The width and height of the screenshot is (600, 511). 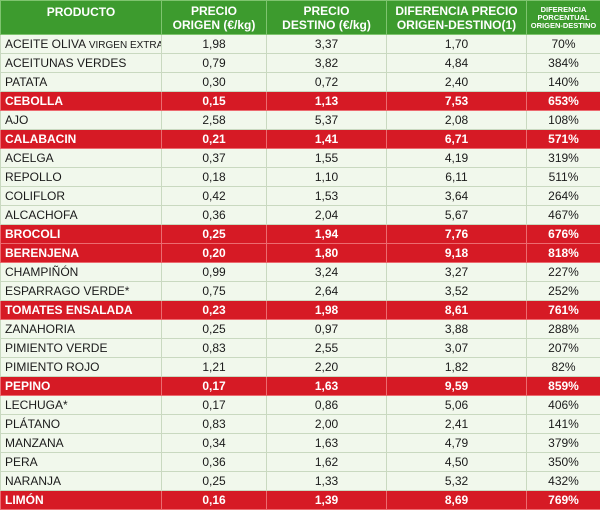 I want to click on cell-percent-difference: 319%, so click(x=563, y=158).